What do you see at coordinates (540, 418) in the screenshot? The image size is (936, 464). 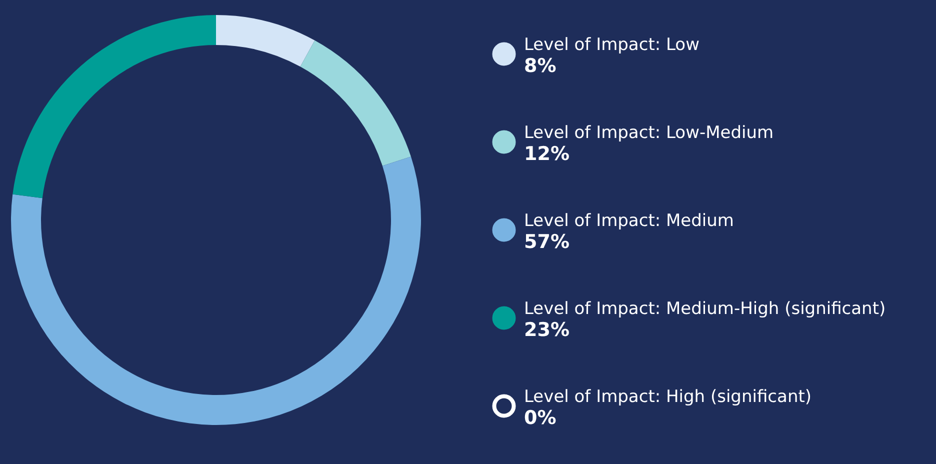 I see `text: 0%` at bounding box center [540, 418].